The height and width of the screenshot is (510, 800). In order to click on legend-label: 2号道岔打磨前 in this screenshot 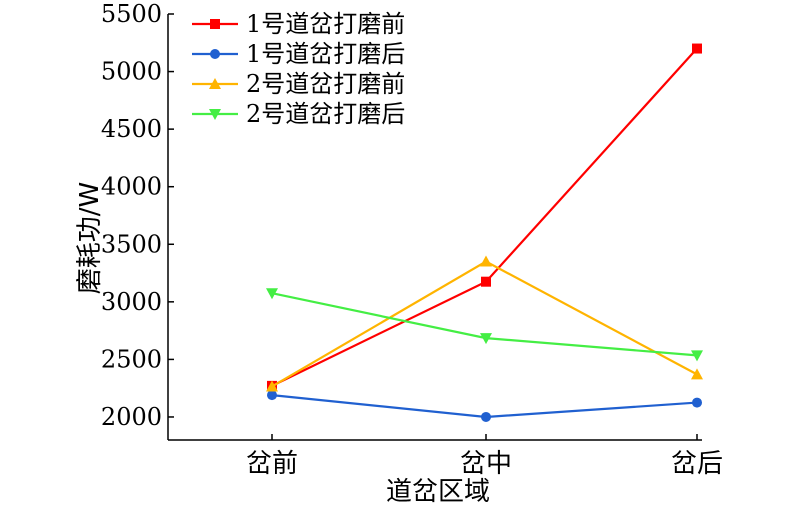, I will do `click(325, 84)`.